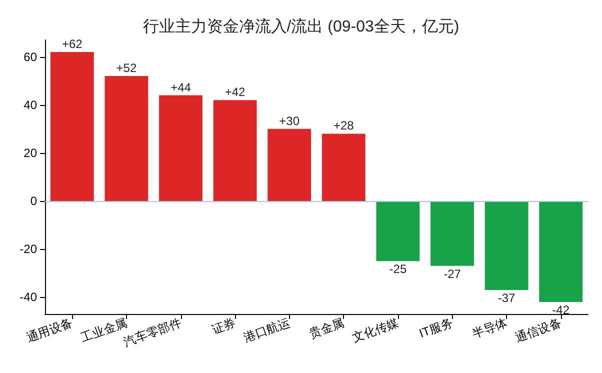 The width and height of the screenshot is (602, 373). What do you see at coordinates (453, 273) in the screenshot?
I see `data-label: -27` at bounding box center [453, 273].